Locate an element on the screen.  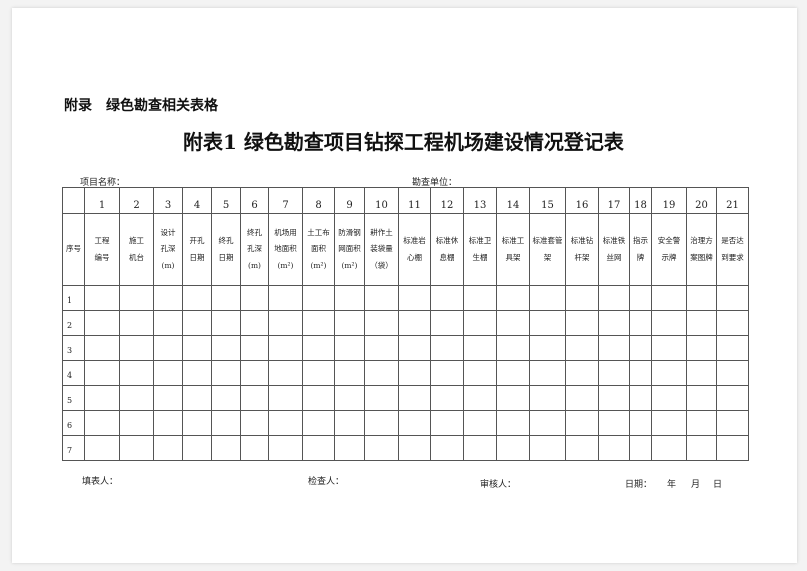
column-number: 21 is located at coordinates (732, 200).